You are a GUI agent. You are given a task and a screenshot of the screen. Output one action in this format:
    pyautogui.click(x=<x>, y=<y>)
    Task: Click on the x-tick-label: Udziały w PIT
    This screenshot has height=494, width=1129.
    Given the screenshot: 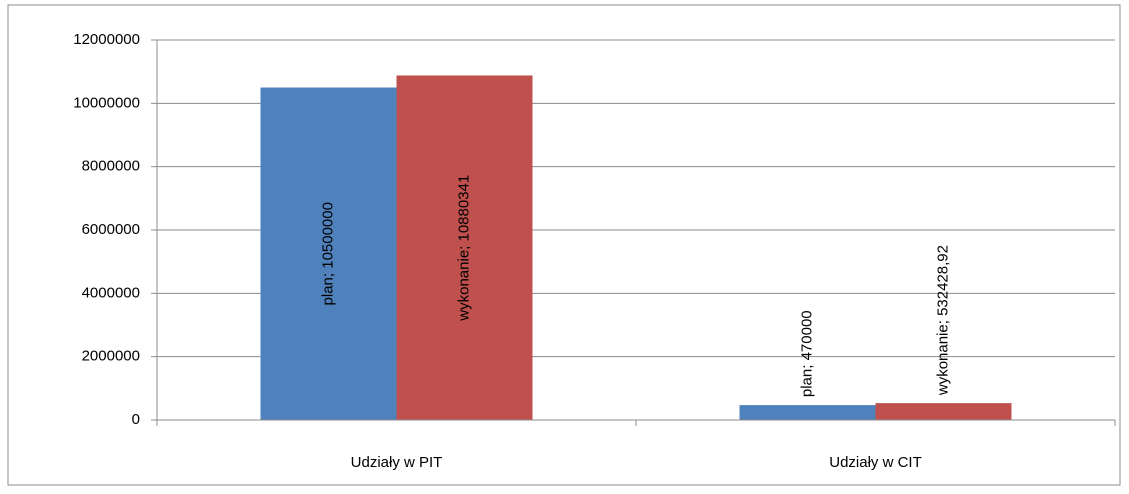 What is the action you would take?
    pyautogui.click(x=397, y=462)
    